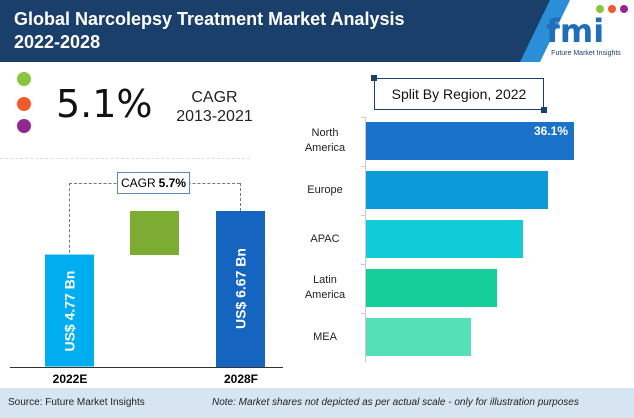 The width and height of the screenshot is (634, 418). Describe the element at coordinates (172, 183) in the screenshot. I see `cagr-annotation-value: 5.7%` at that location.